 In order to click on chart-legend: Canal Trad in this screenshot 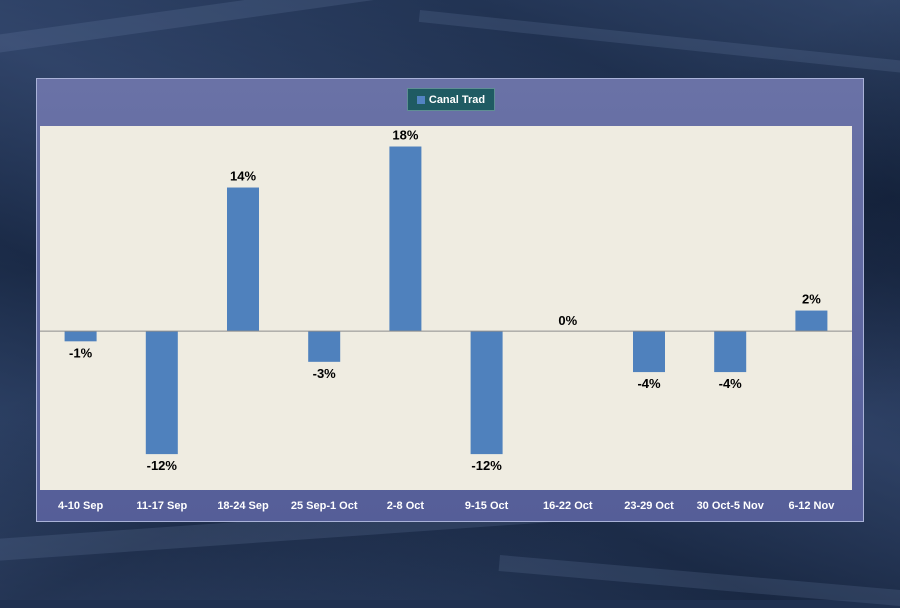, I will do `click(451, 99)`.